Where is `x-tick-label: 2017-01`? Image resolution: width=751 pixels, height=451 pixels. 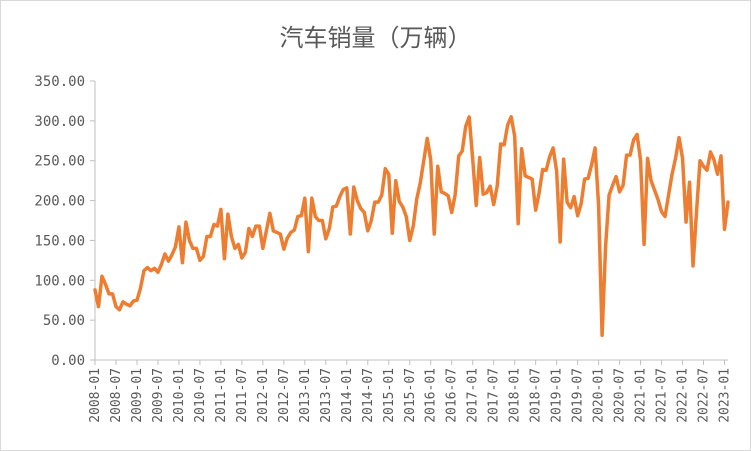 x-tick-label: 2017-01 is located at coordinates (473, 395).